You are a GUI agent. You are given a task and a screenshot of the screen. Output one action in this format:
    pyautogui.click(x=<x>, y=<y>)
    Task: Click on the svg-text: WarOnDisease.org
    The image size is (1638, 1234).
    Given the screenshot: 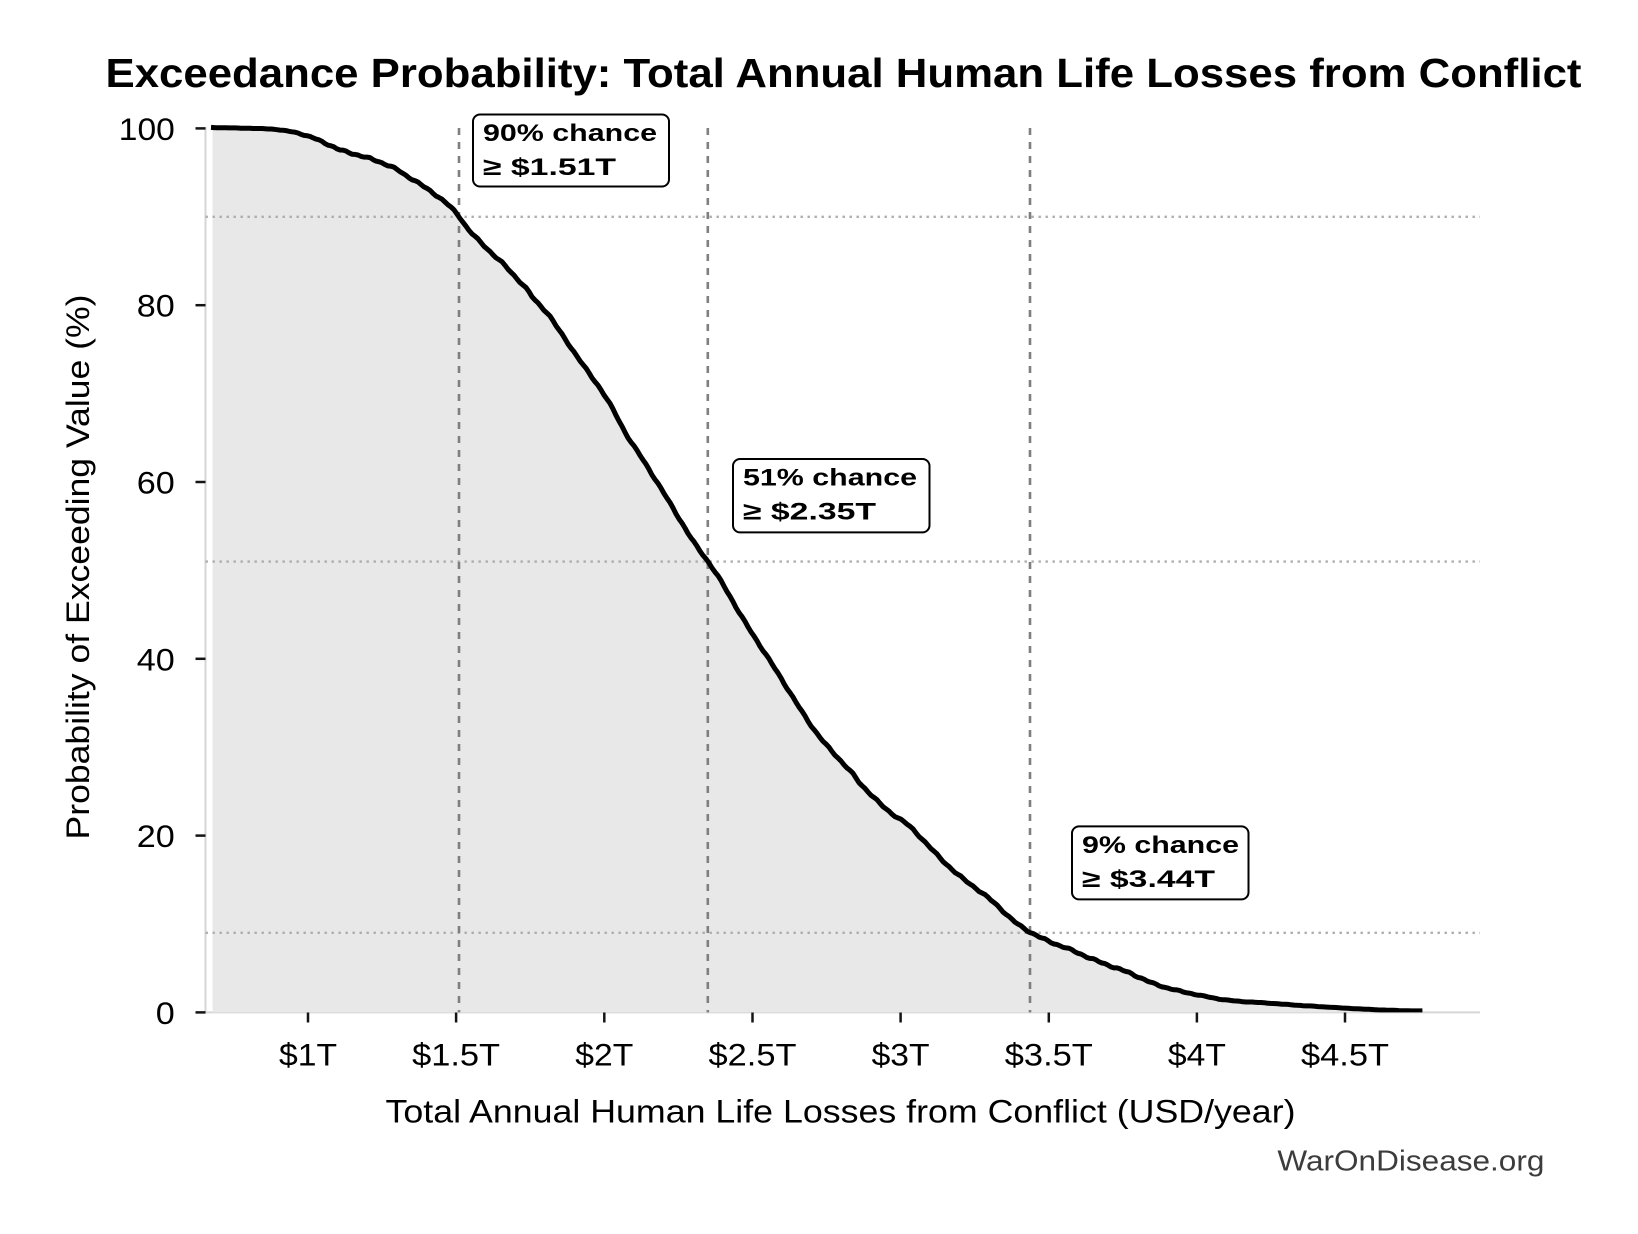 What is the action you would take?
    pyautogui.click(x=1410, y=1162)
    